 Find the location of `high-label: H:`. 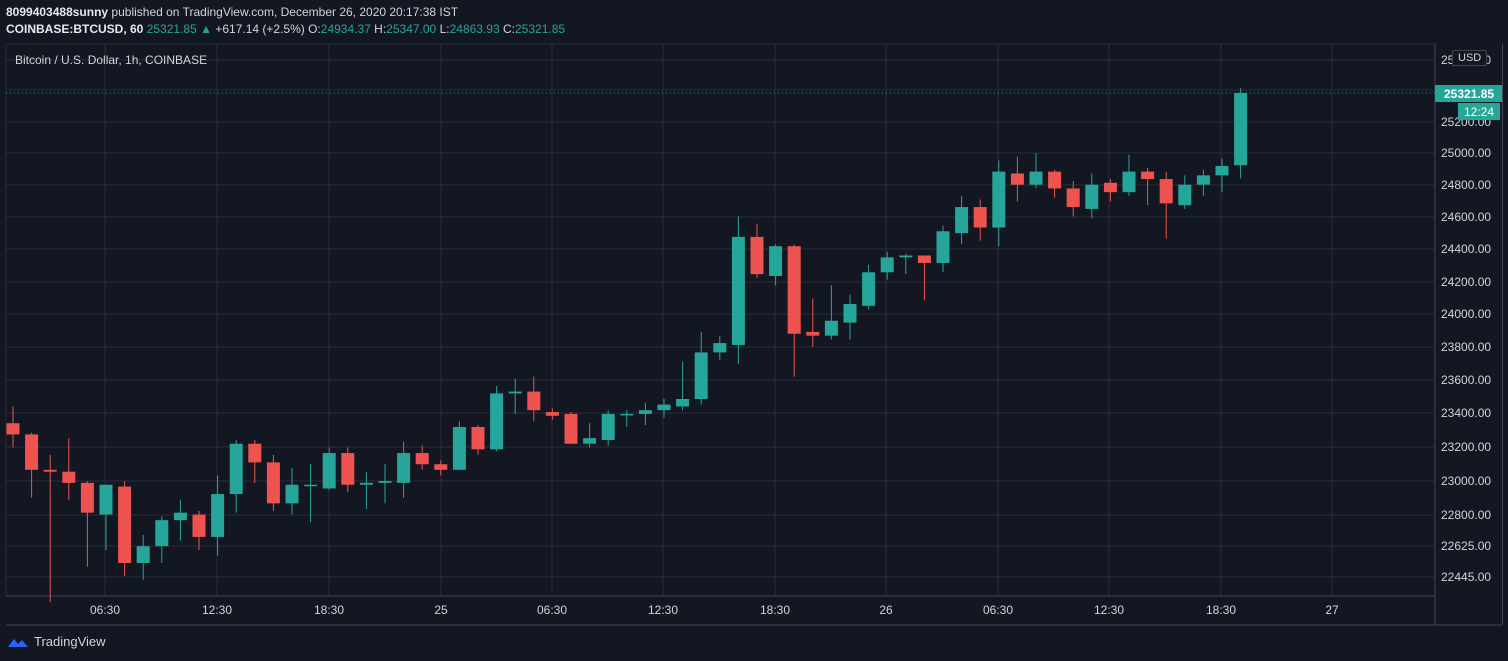

high-label: H: is located at coordinates (380, 29).